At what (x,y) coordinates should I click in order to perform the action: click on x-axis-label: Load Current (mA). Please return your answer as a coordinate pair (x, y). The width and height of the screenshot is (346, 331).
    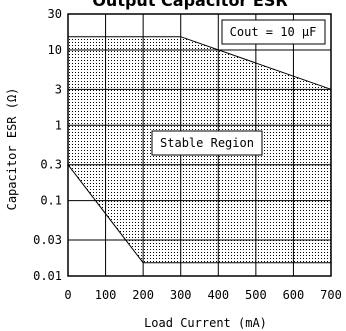
    Looking at the image, I should click on (205, 323).